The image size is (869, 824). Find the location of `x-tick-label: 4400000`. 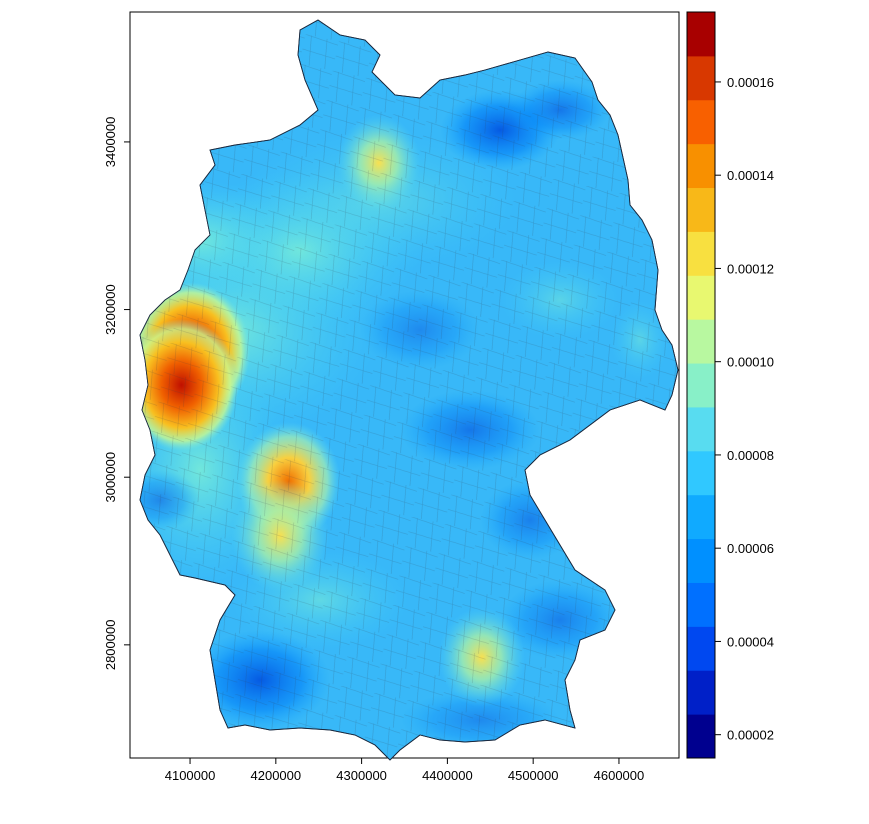

x-tick-label: 4400000 is located at coordinates (447, 775).